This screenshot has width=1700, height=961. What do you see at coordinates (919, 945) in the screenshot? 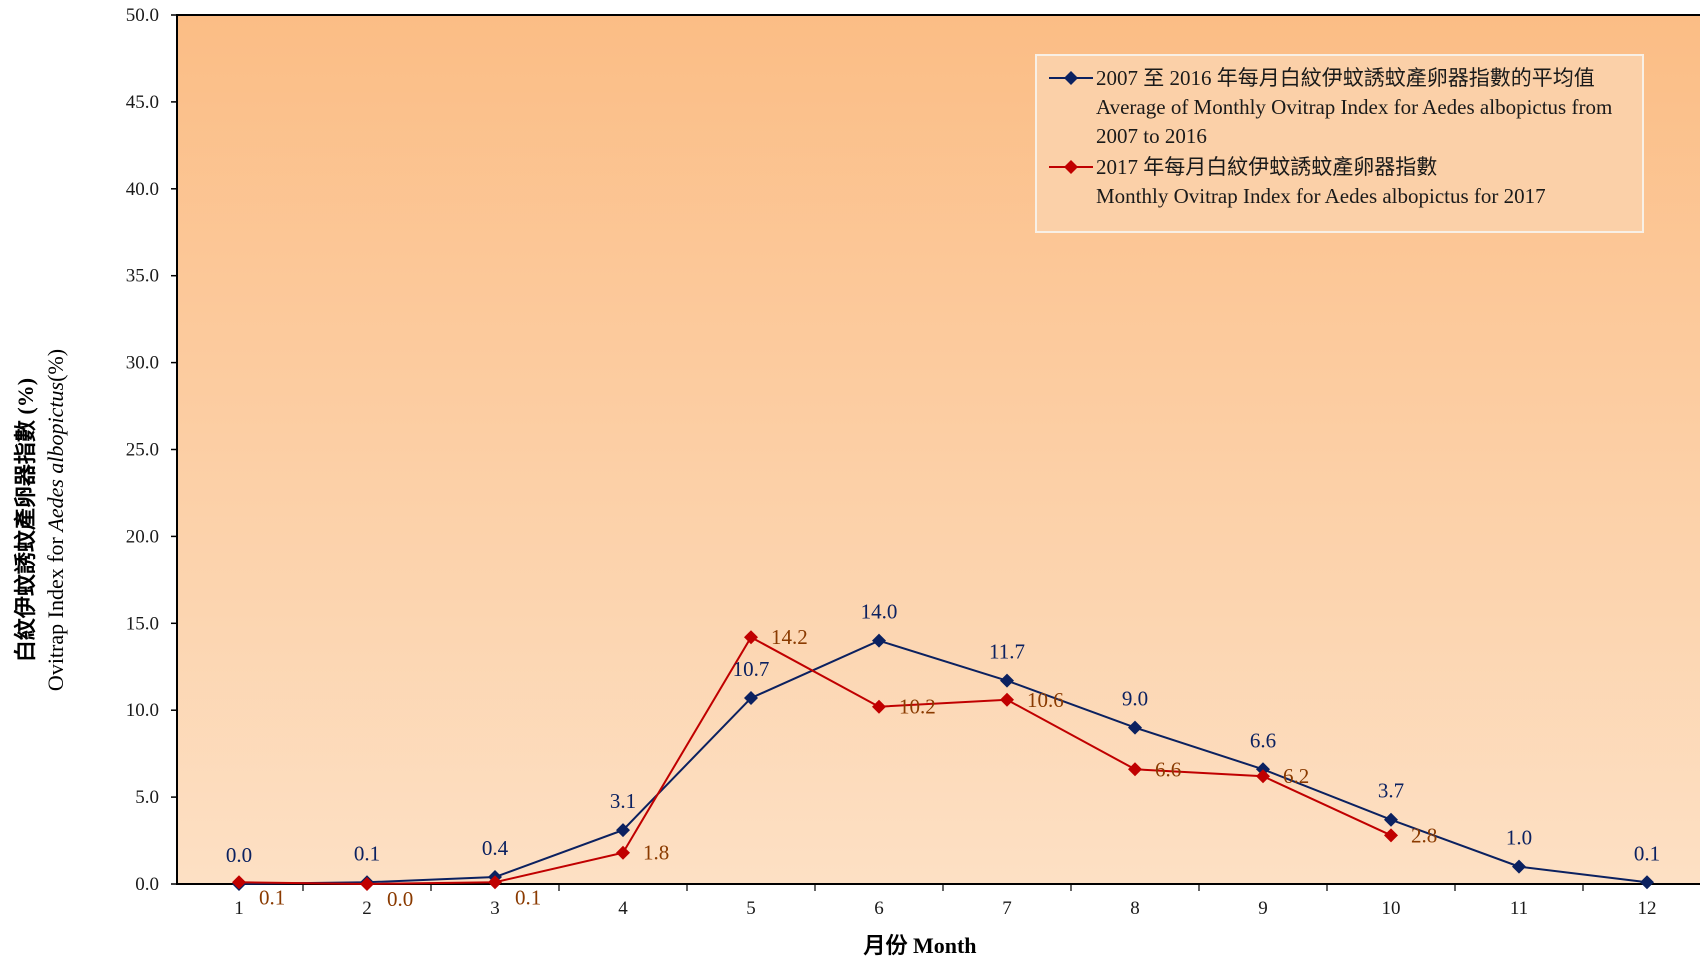
I see `x-axis-title: 月份 Month` at bounding box center [919, 945].